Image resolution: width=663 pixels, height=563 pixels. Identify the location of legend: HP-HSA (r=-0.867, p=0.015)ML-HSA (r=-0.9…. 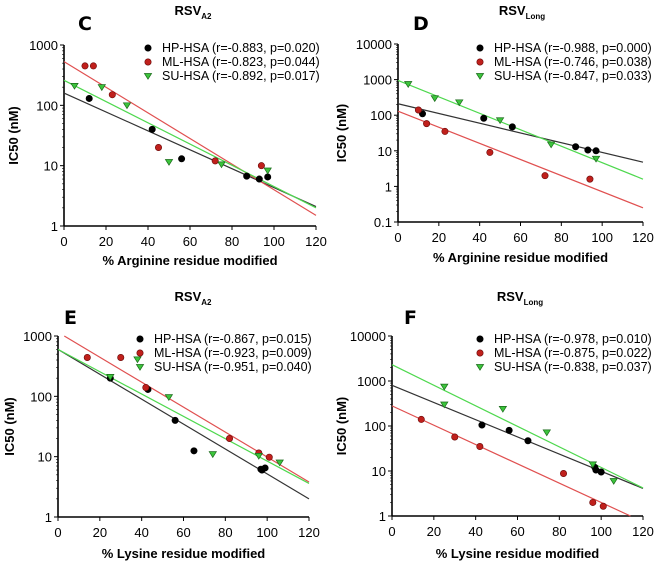
(223, 353).